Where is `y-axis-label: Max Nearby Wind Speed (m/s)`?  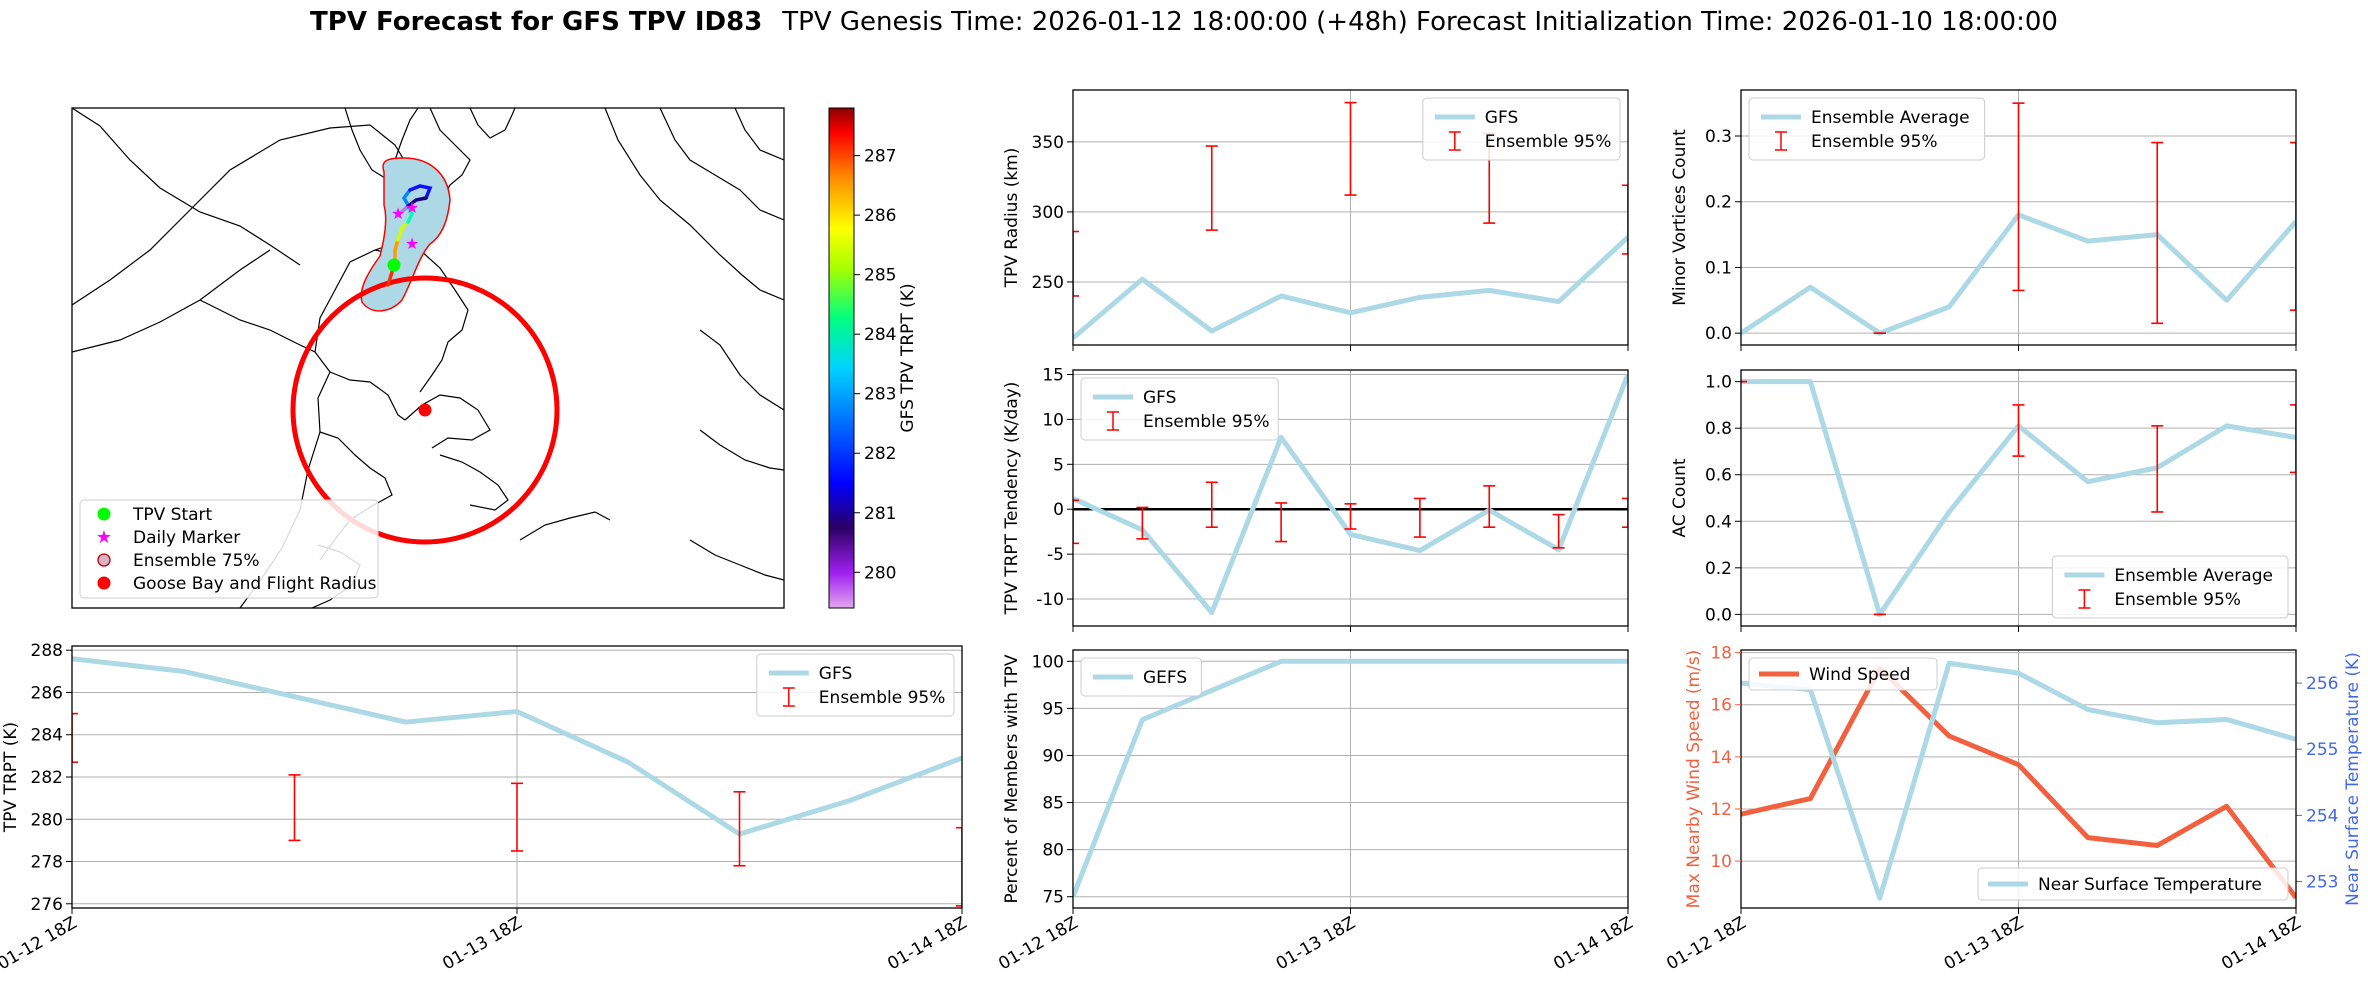
y-axis-label: Max Nearby Wind Speed (m/s) is located at coordinates (1694, 779).